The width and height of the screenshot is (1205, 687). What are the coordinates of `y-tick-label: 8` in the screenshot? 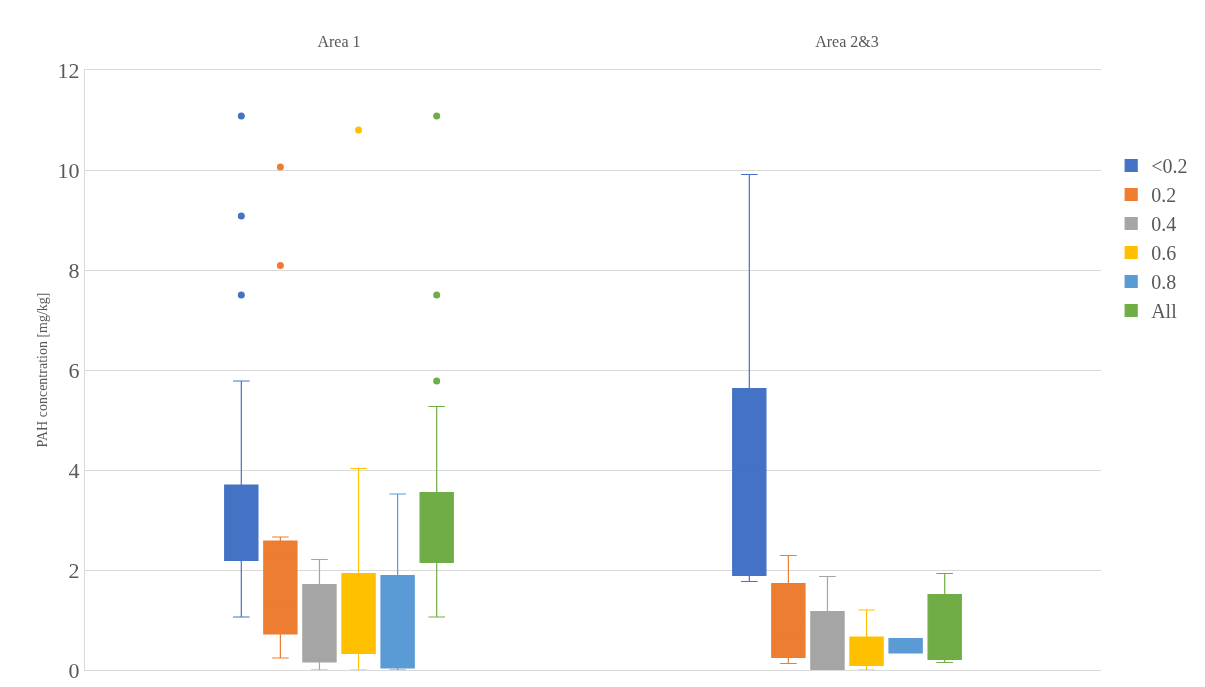 It's located at (74, 270).